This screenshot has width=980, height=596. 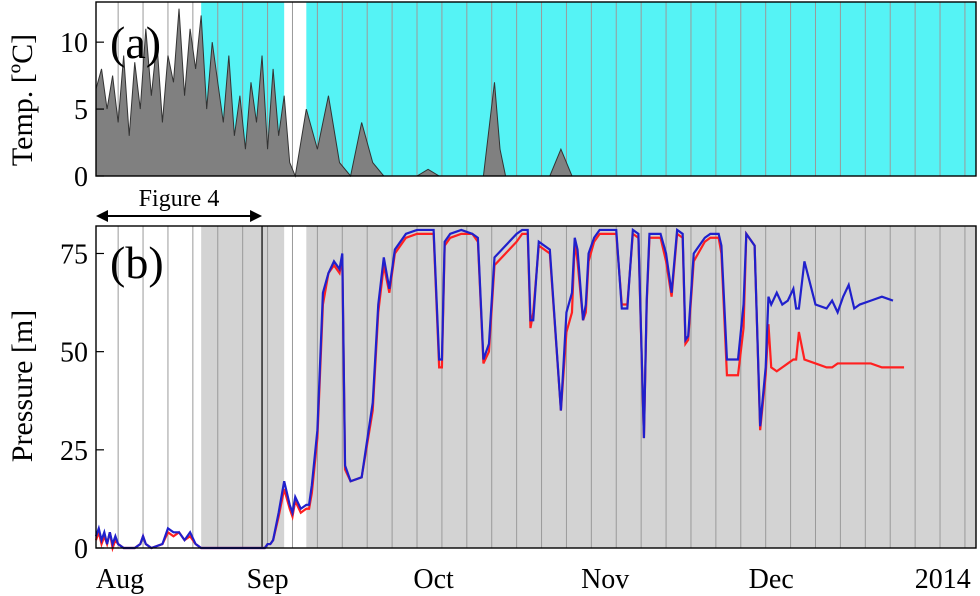 What do you see at coordinates (771, 579) in the screenshot?
I see `x-tick-label: Dec` at bounding box center [771, 579].